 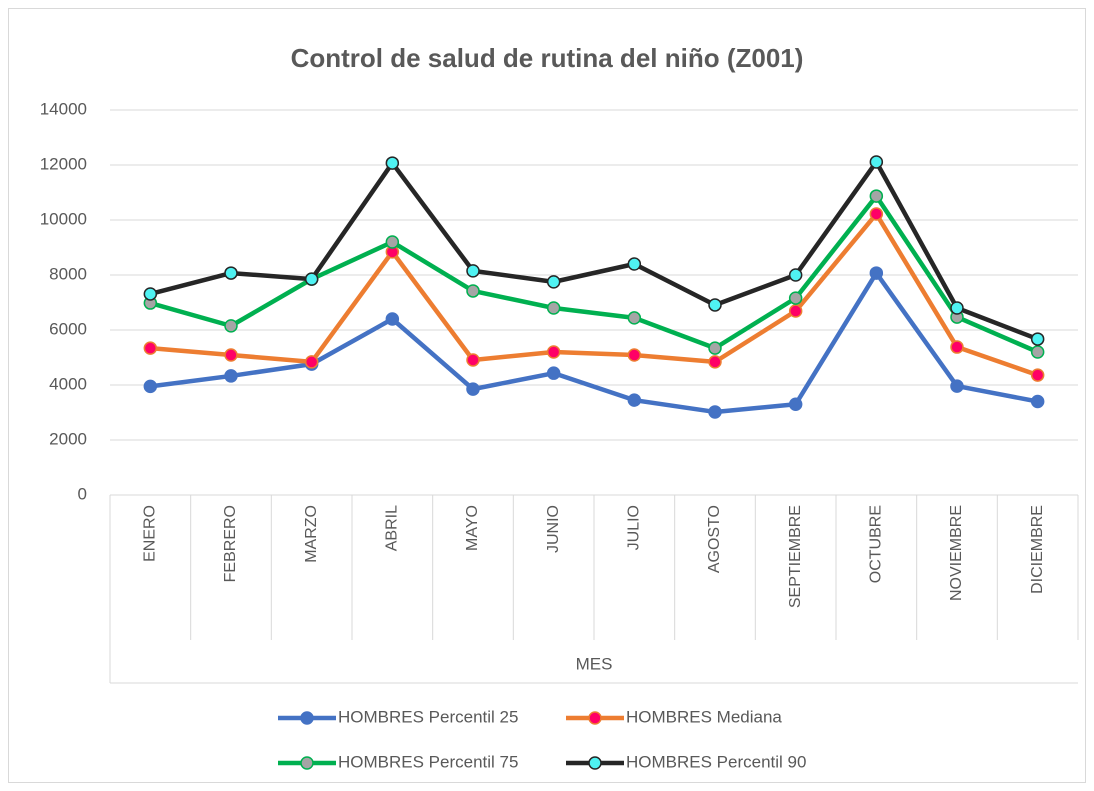 What do you see at coordinates (150, 533) in the screenshot?
I see `x-tick-label: ENERO` at bounding box center [150, 533].